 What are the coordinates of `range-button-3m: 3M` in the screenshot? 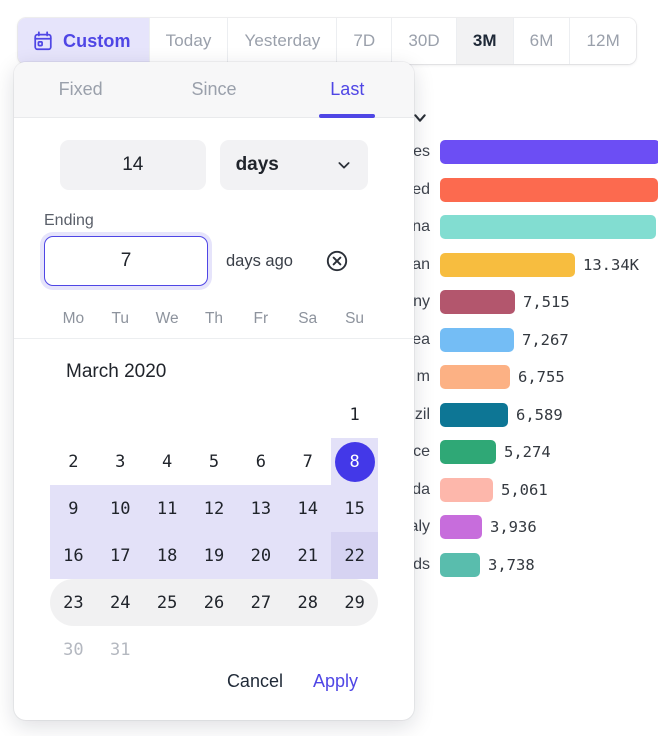 It's located at (485, 41).